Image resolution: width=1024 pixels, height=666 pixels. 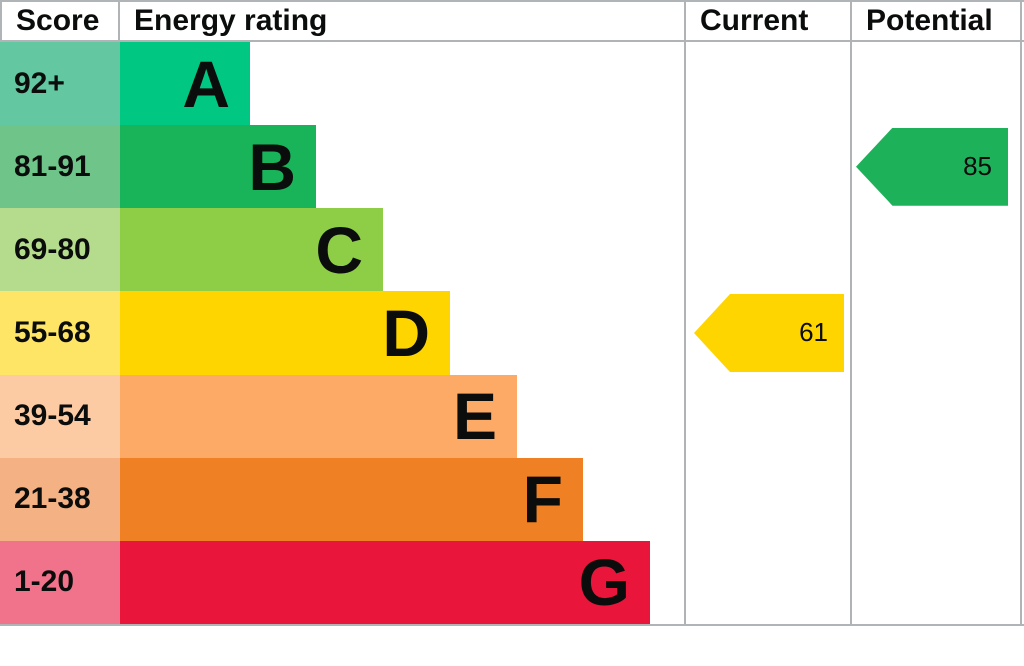 What do you see at coordinates (767, 499) in the screenshot?
I see `current-cell-f` at bounding box center [767, 499].